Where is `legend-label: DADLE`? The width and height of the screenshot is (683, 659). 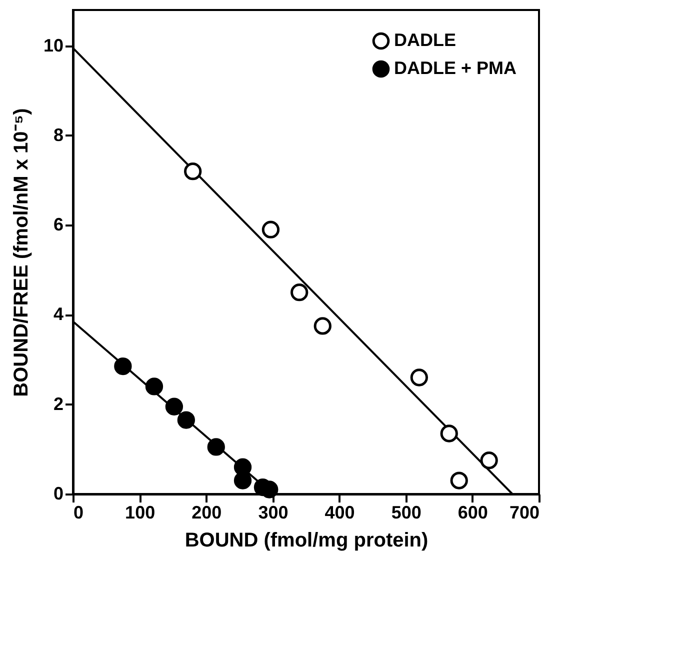
legend-label: DADLE is located at coordinates (425, 40).